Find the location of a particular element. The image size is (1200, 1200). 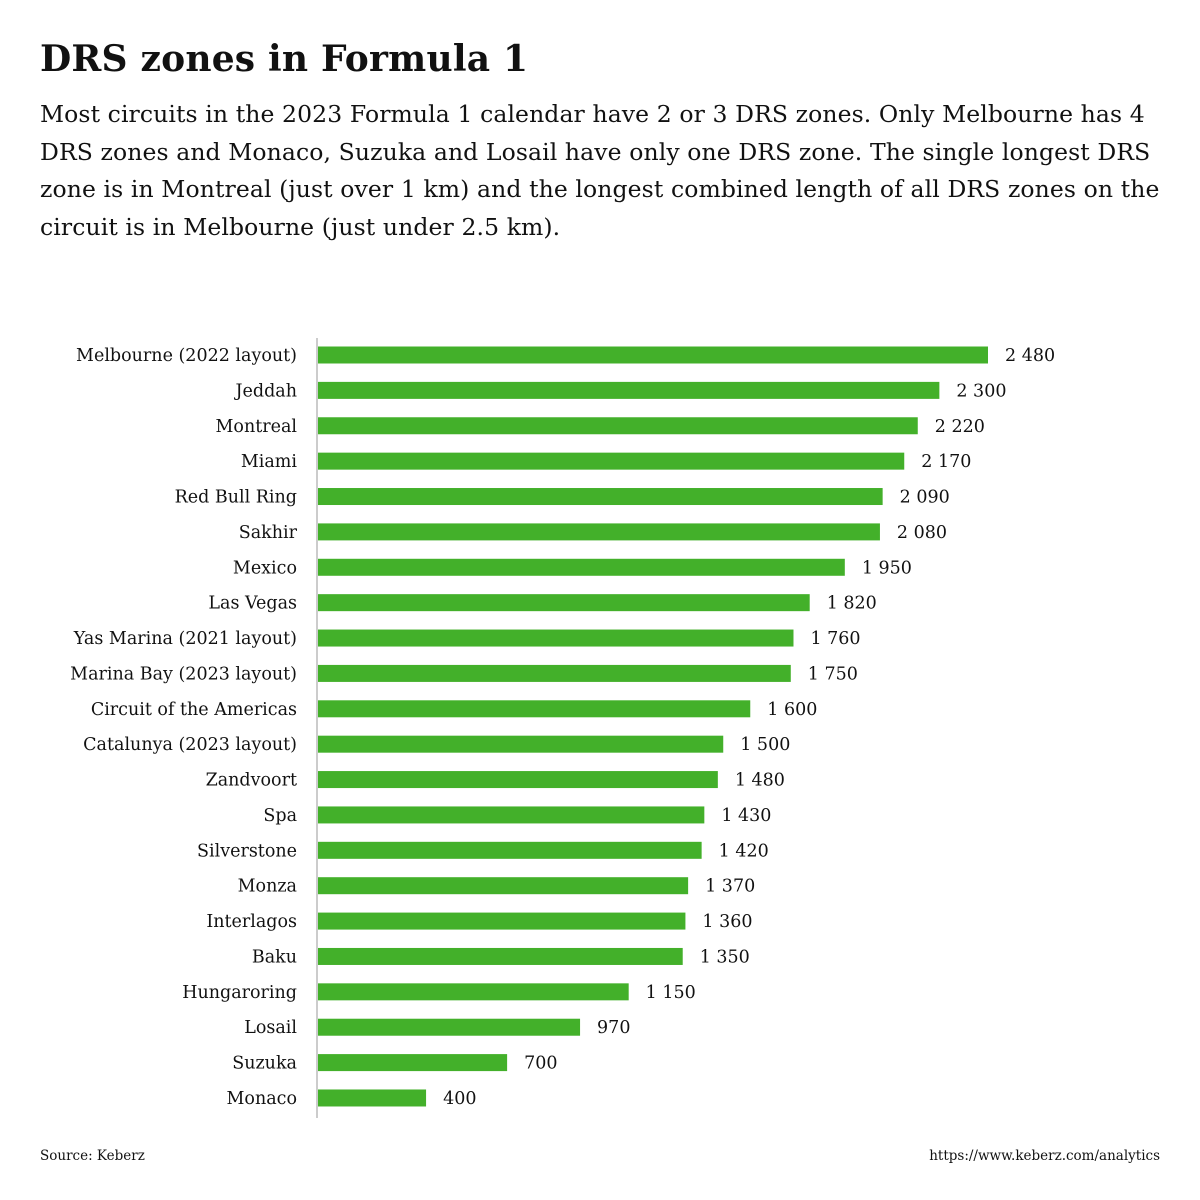

value-label: 1 150 is located at coordinates (671, 993).